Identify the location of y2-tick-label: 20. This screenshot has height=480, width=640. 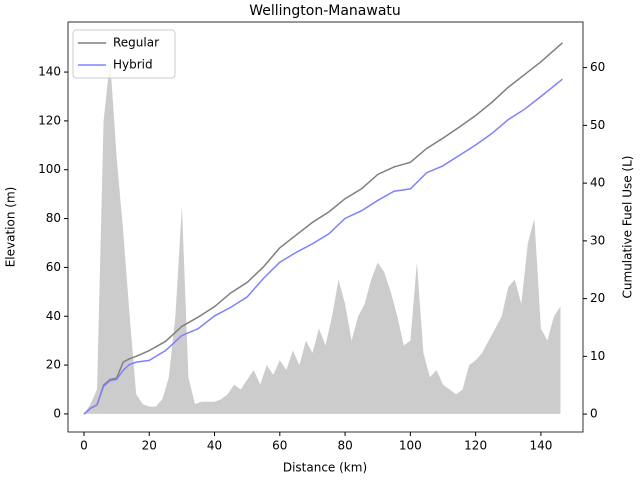
(597, 298).